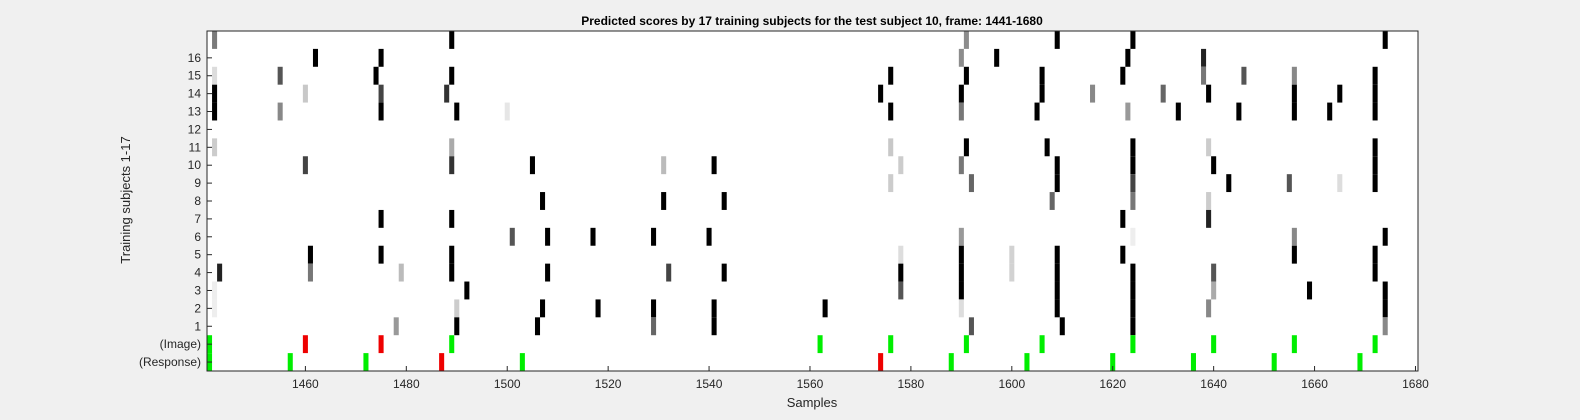  I want to click on y-tick-label: 15, so click(195, 76).